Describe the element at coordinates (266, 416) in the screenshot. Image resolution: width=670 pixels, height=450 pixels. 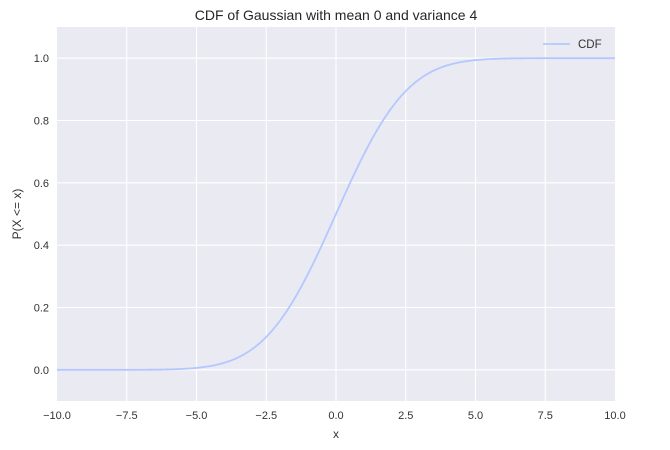
I see `x-tick-label: −2.5` at that location.